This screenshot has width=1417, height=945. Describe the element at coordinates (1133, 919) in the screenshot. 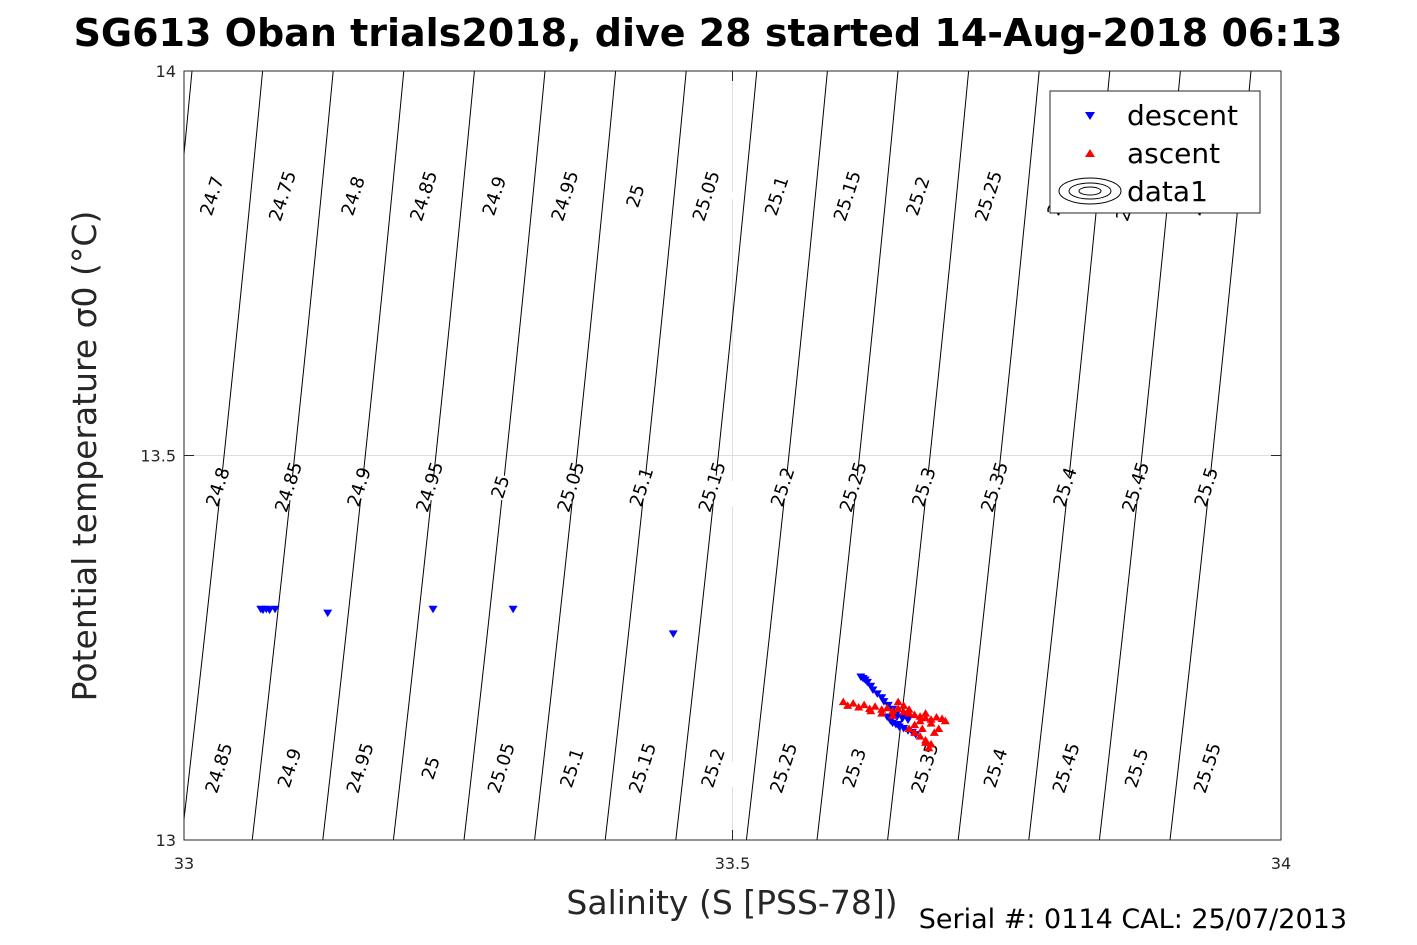

I see `serial-cal-footer: Serial #: 0114 CAL: 25/07/2013` at that location.